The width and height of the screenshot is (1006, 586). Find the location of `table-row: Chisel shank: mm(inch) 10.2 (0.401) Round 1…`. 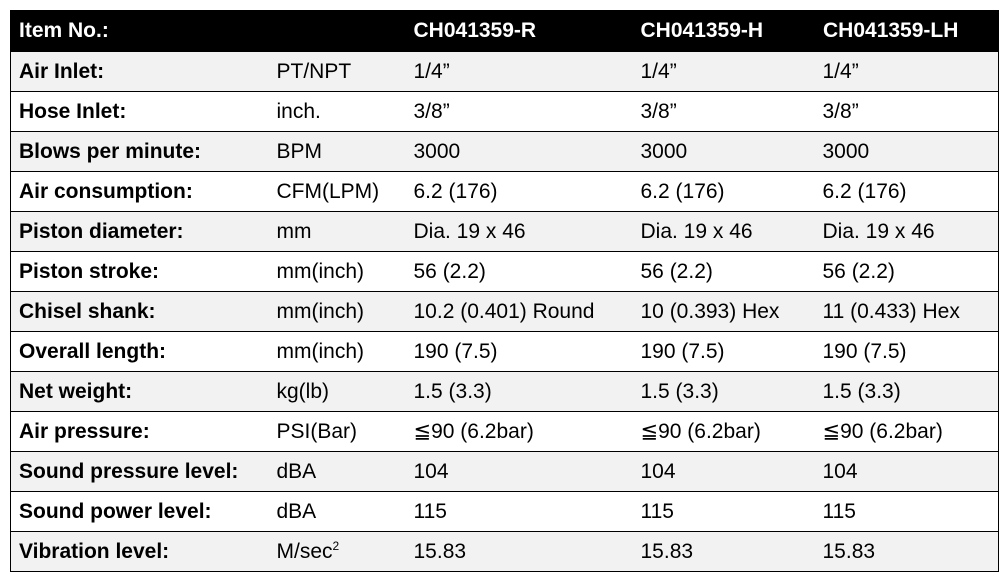

table-row: Chisel shank: mm(inch) 10.2 (0.401) Round 1… is located at coordinates (504, 311).